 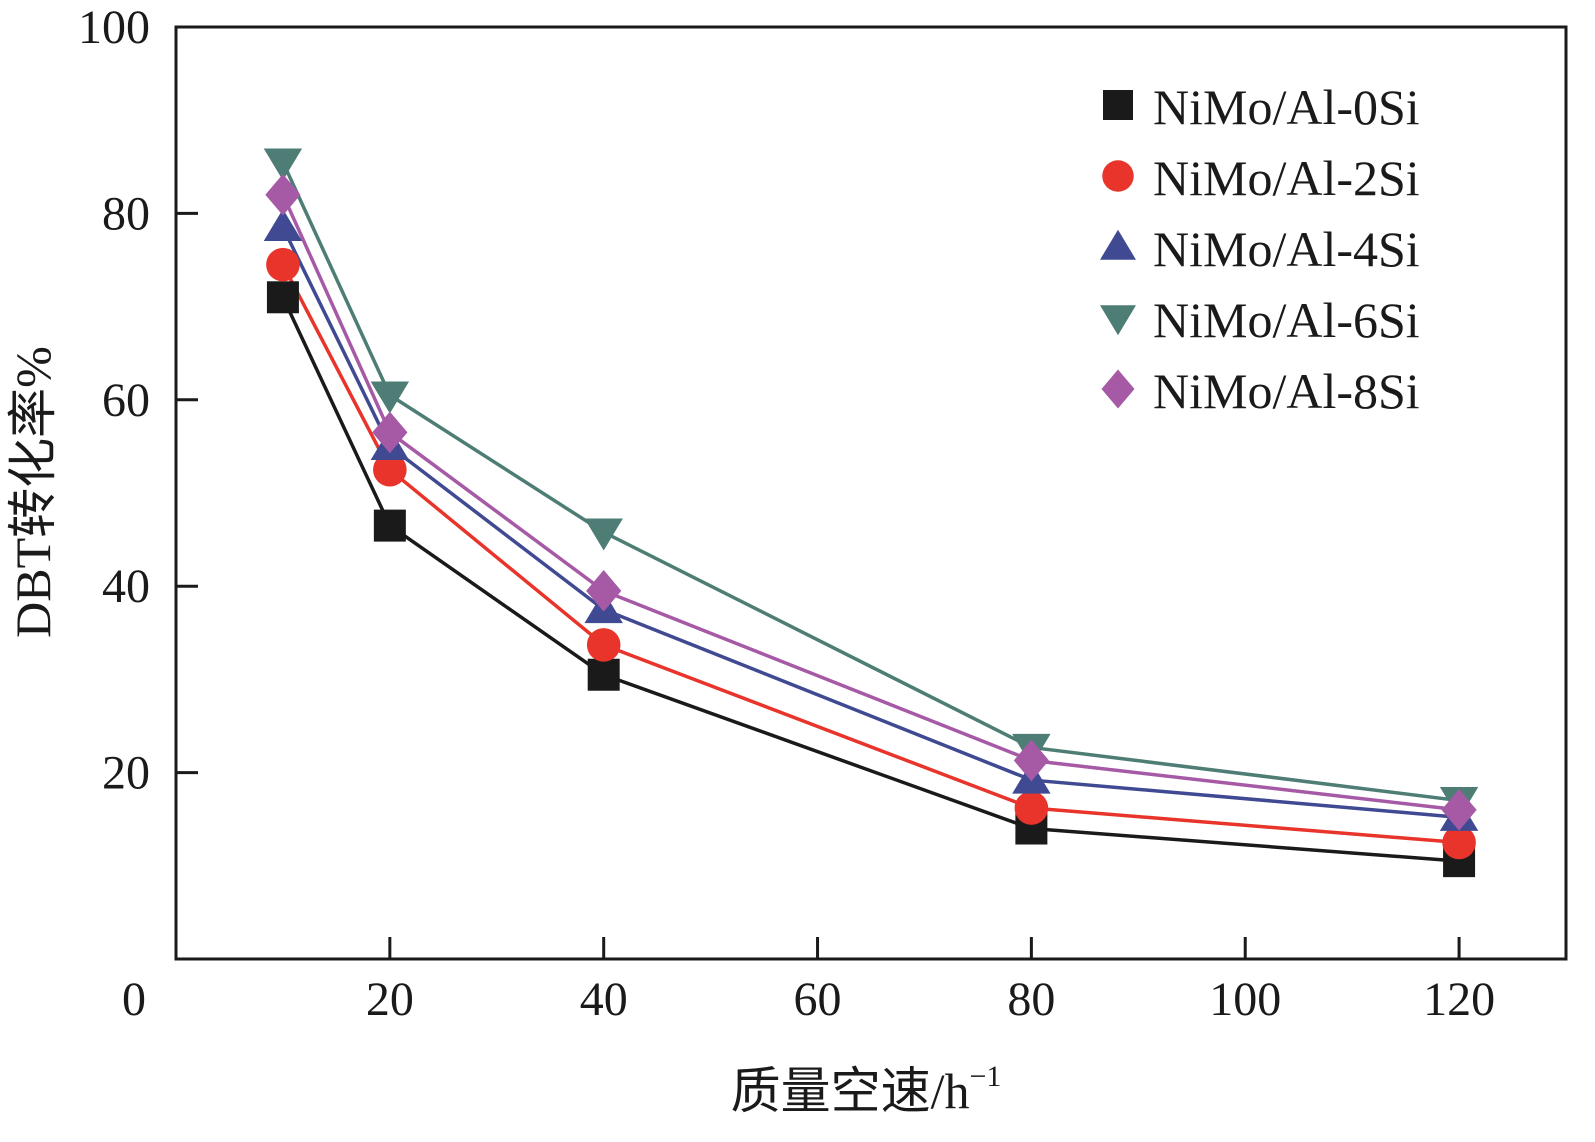 What do you see at coordinates (1031, 999) in the screenshot?
I see `x-tick-label: 80` at bounding box center [1031, 999].